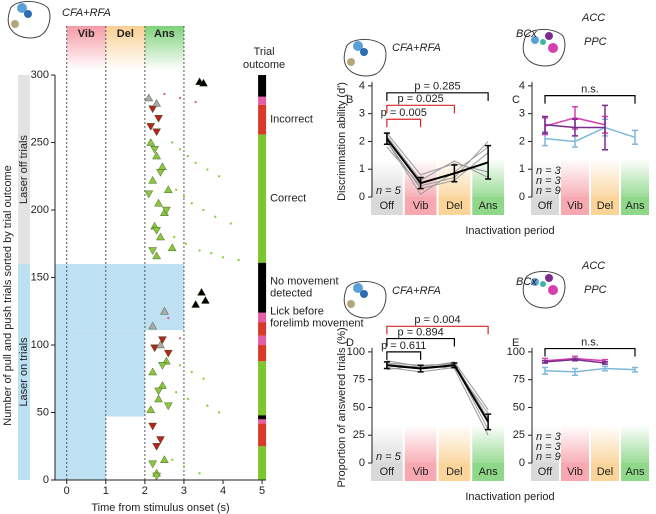  Describe the element at coordinates (145, 491) in the screenshot. I see `x-tick-label: 2` at that location.